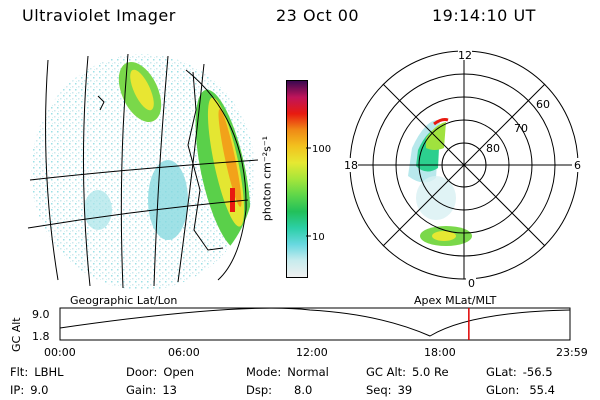  I want to click on mlt-label-12: 12, so click(465, 55).